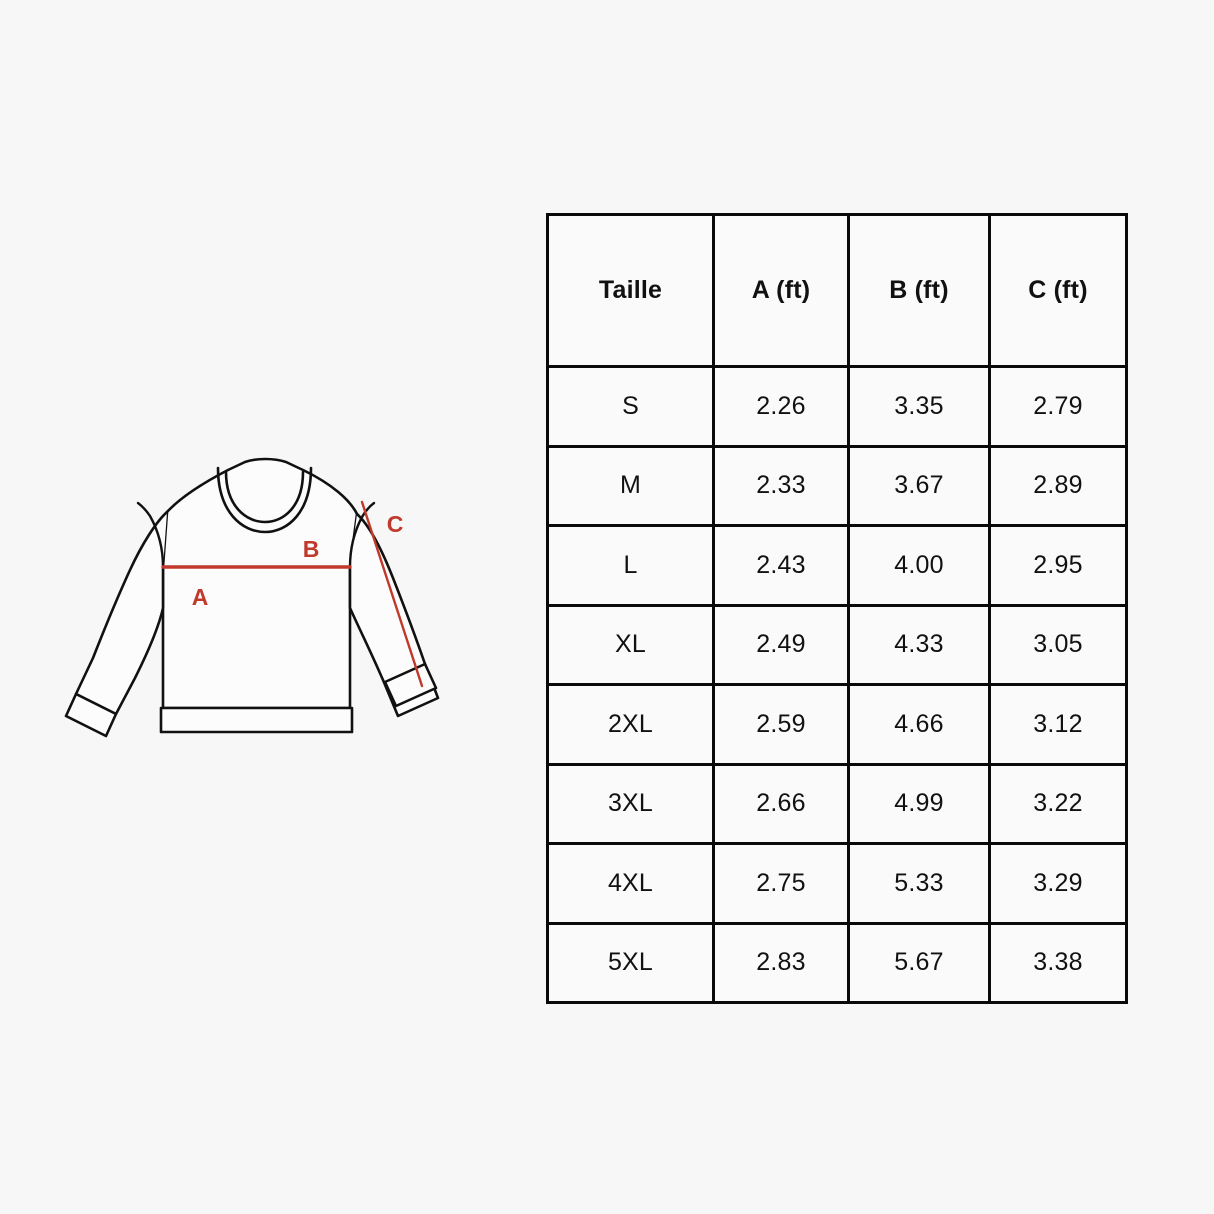 This screenshot has height=1214, width=1214. I want to click on cell-a: 2.83, so click(781, 962).